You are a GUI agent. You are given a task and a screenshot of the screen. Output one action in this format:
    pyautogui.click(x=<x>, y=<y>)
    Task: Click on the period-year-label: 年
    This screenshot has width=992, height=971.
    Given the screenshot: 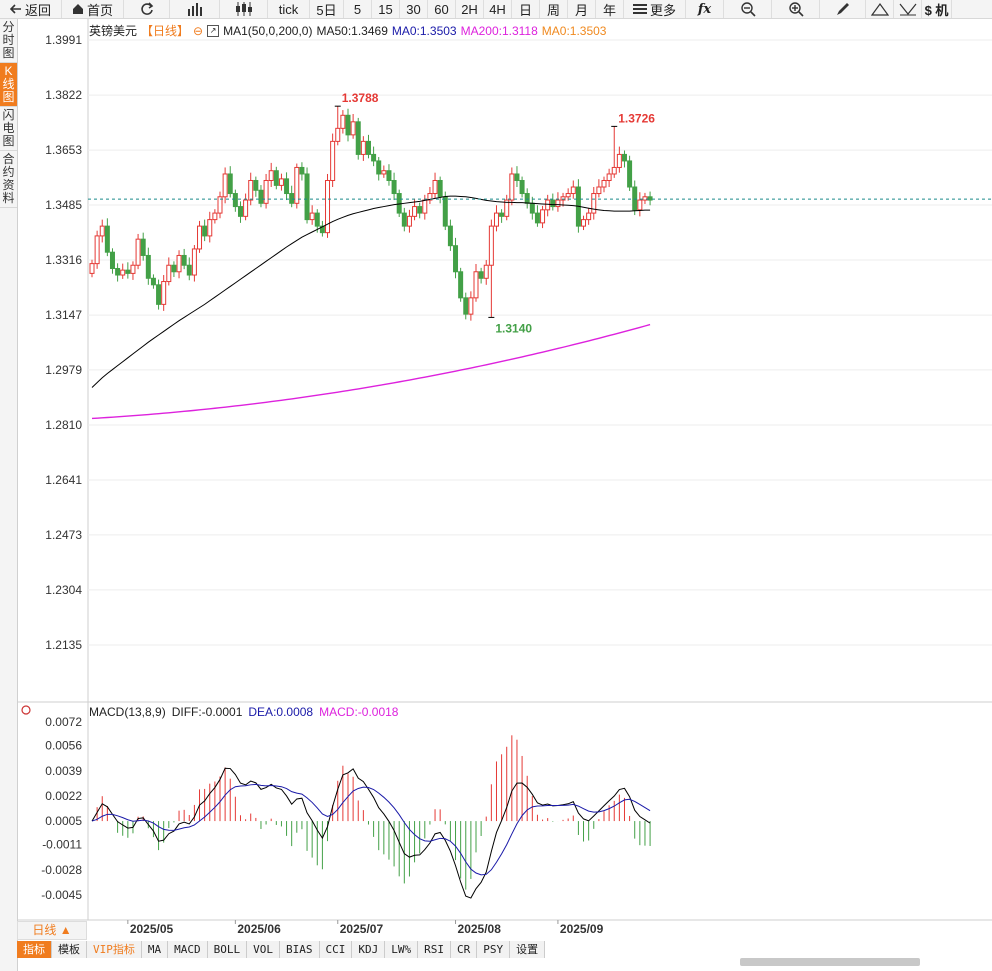 What is the action you would take?
    pyautogui.click(x=609, y=10)
    